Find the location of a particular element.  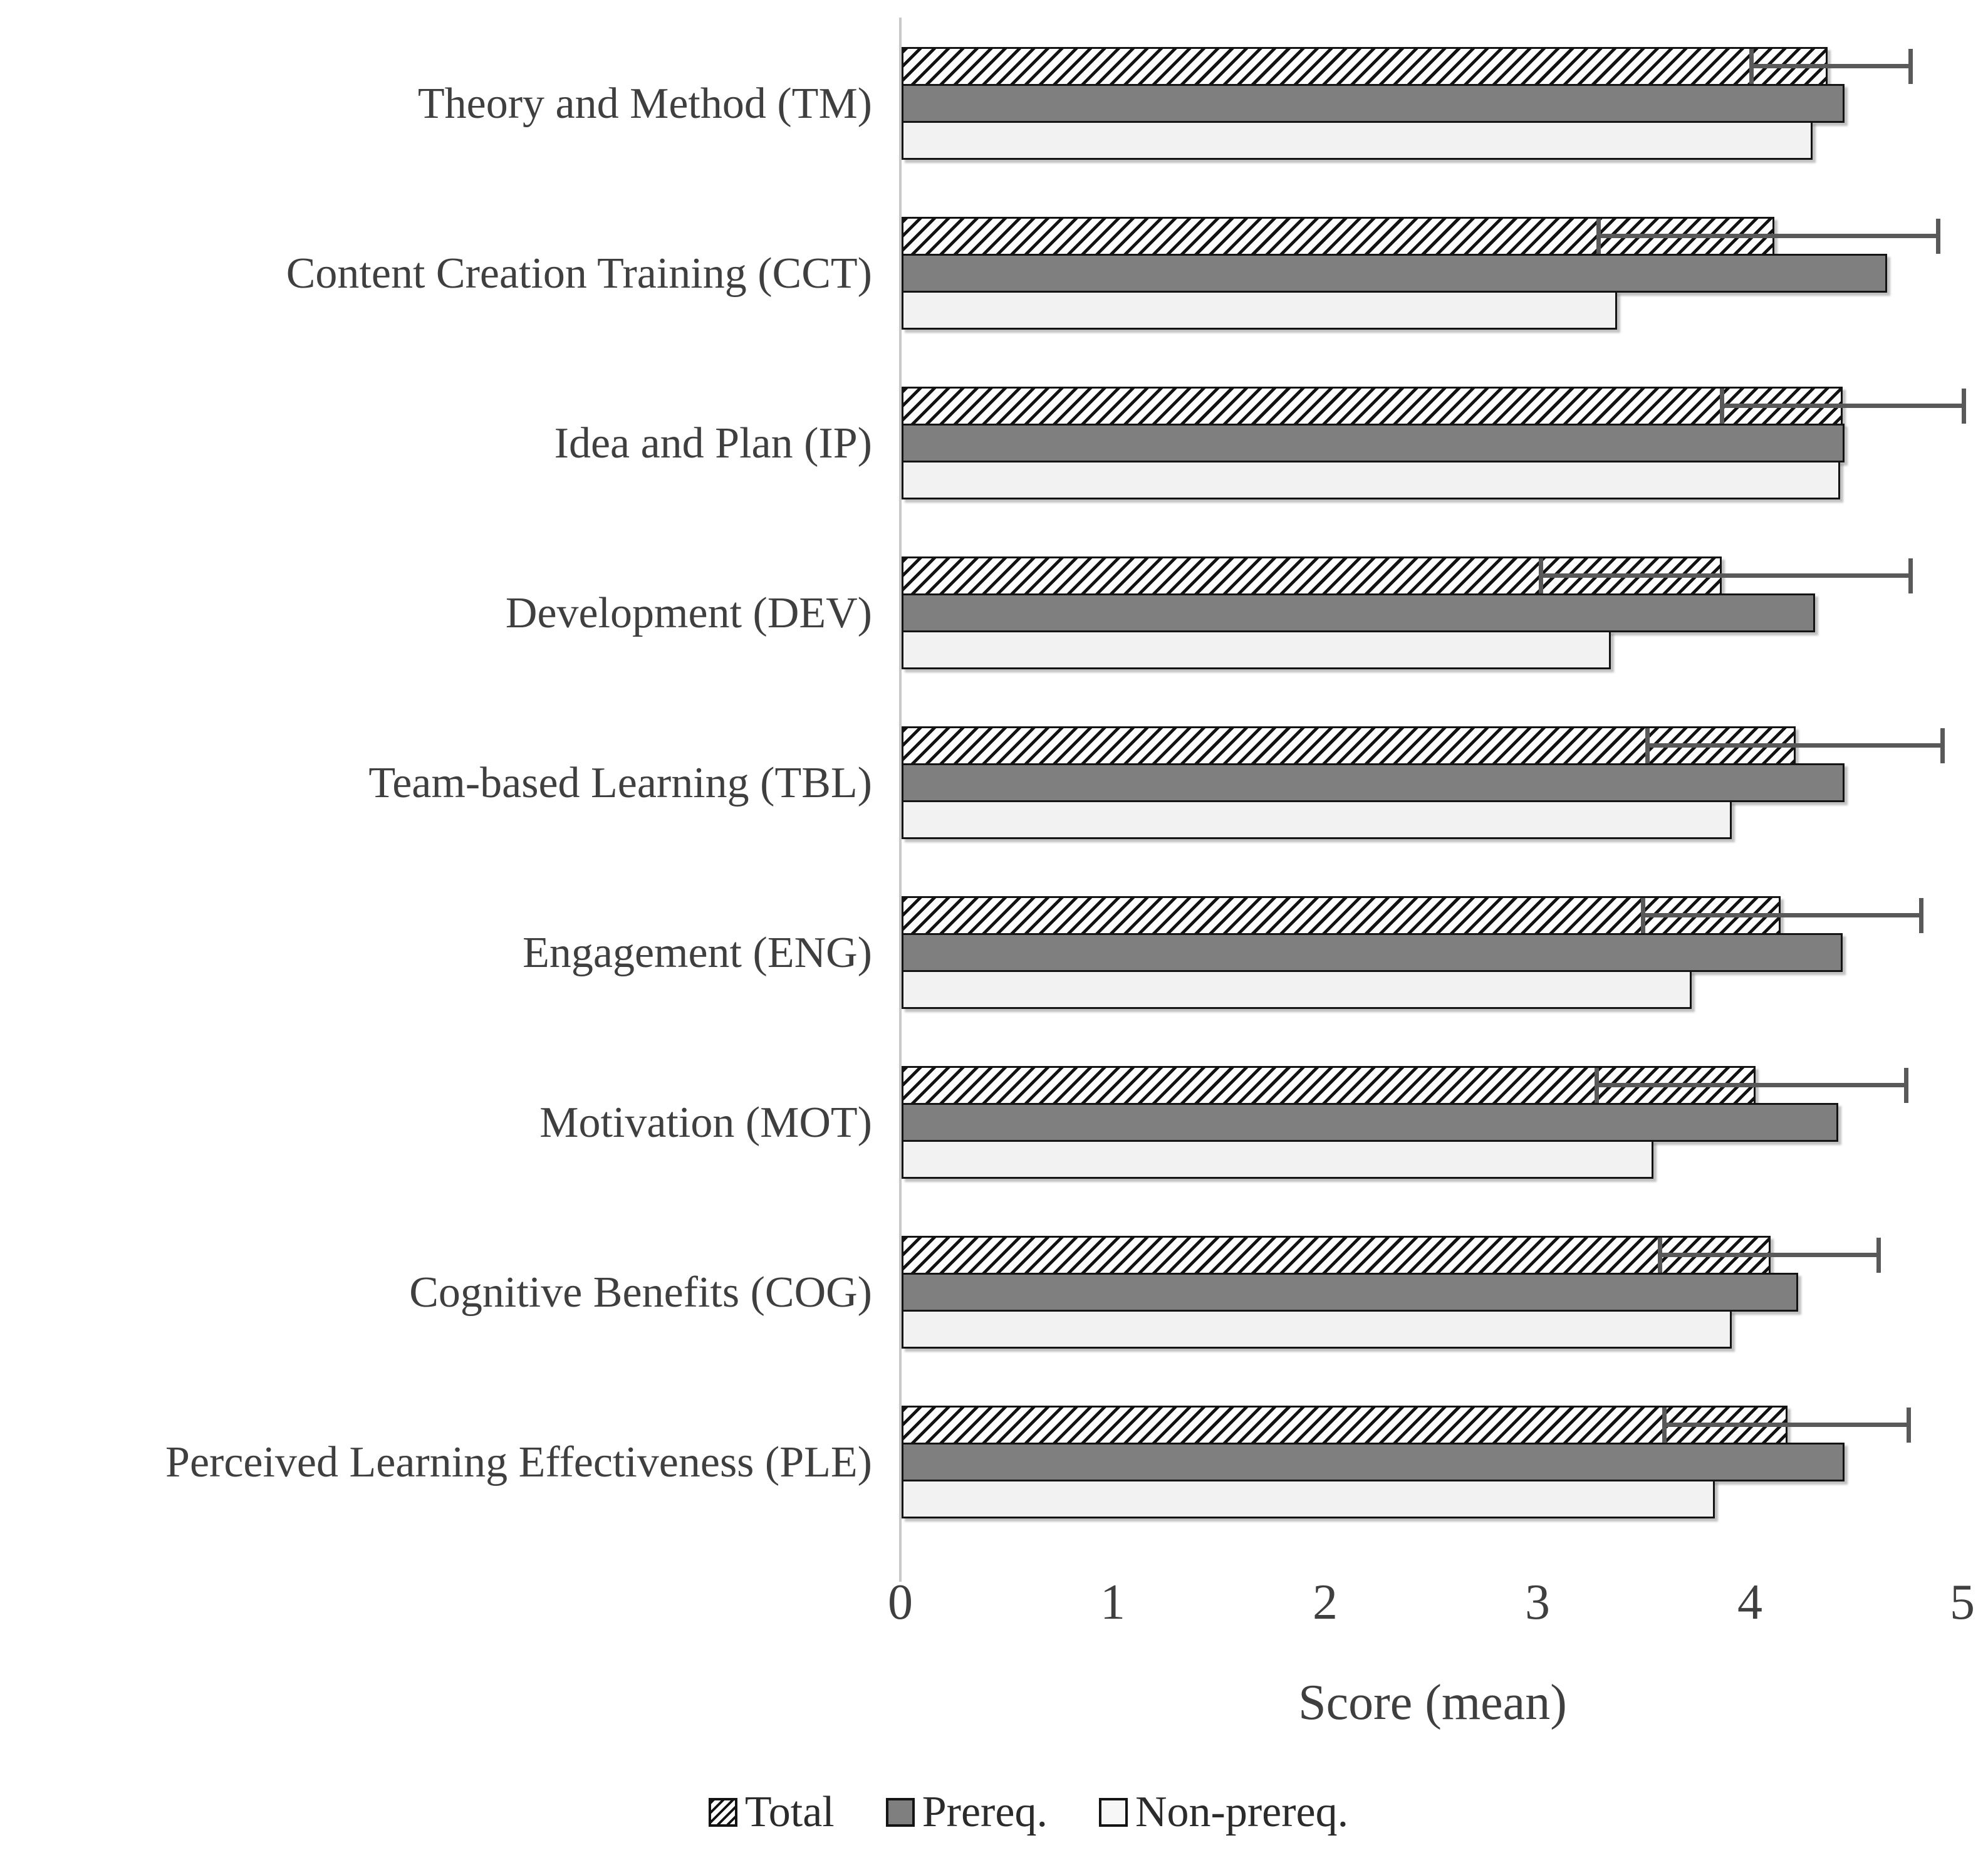

legend-swatch-nonprereq is located at coordinates (1113, 1812).